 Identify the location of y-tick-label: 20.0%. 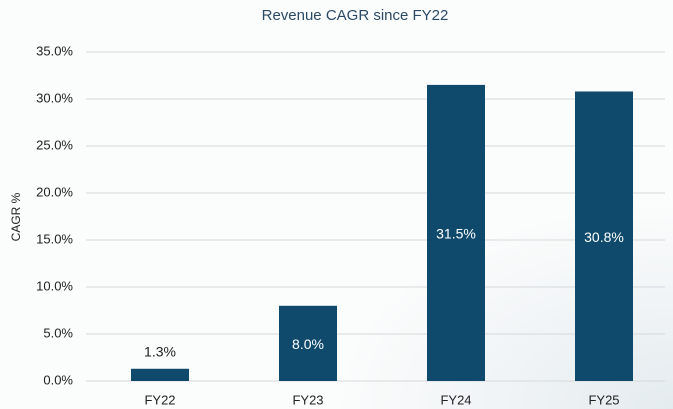
(54, 191).